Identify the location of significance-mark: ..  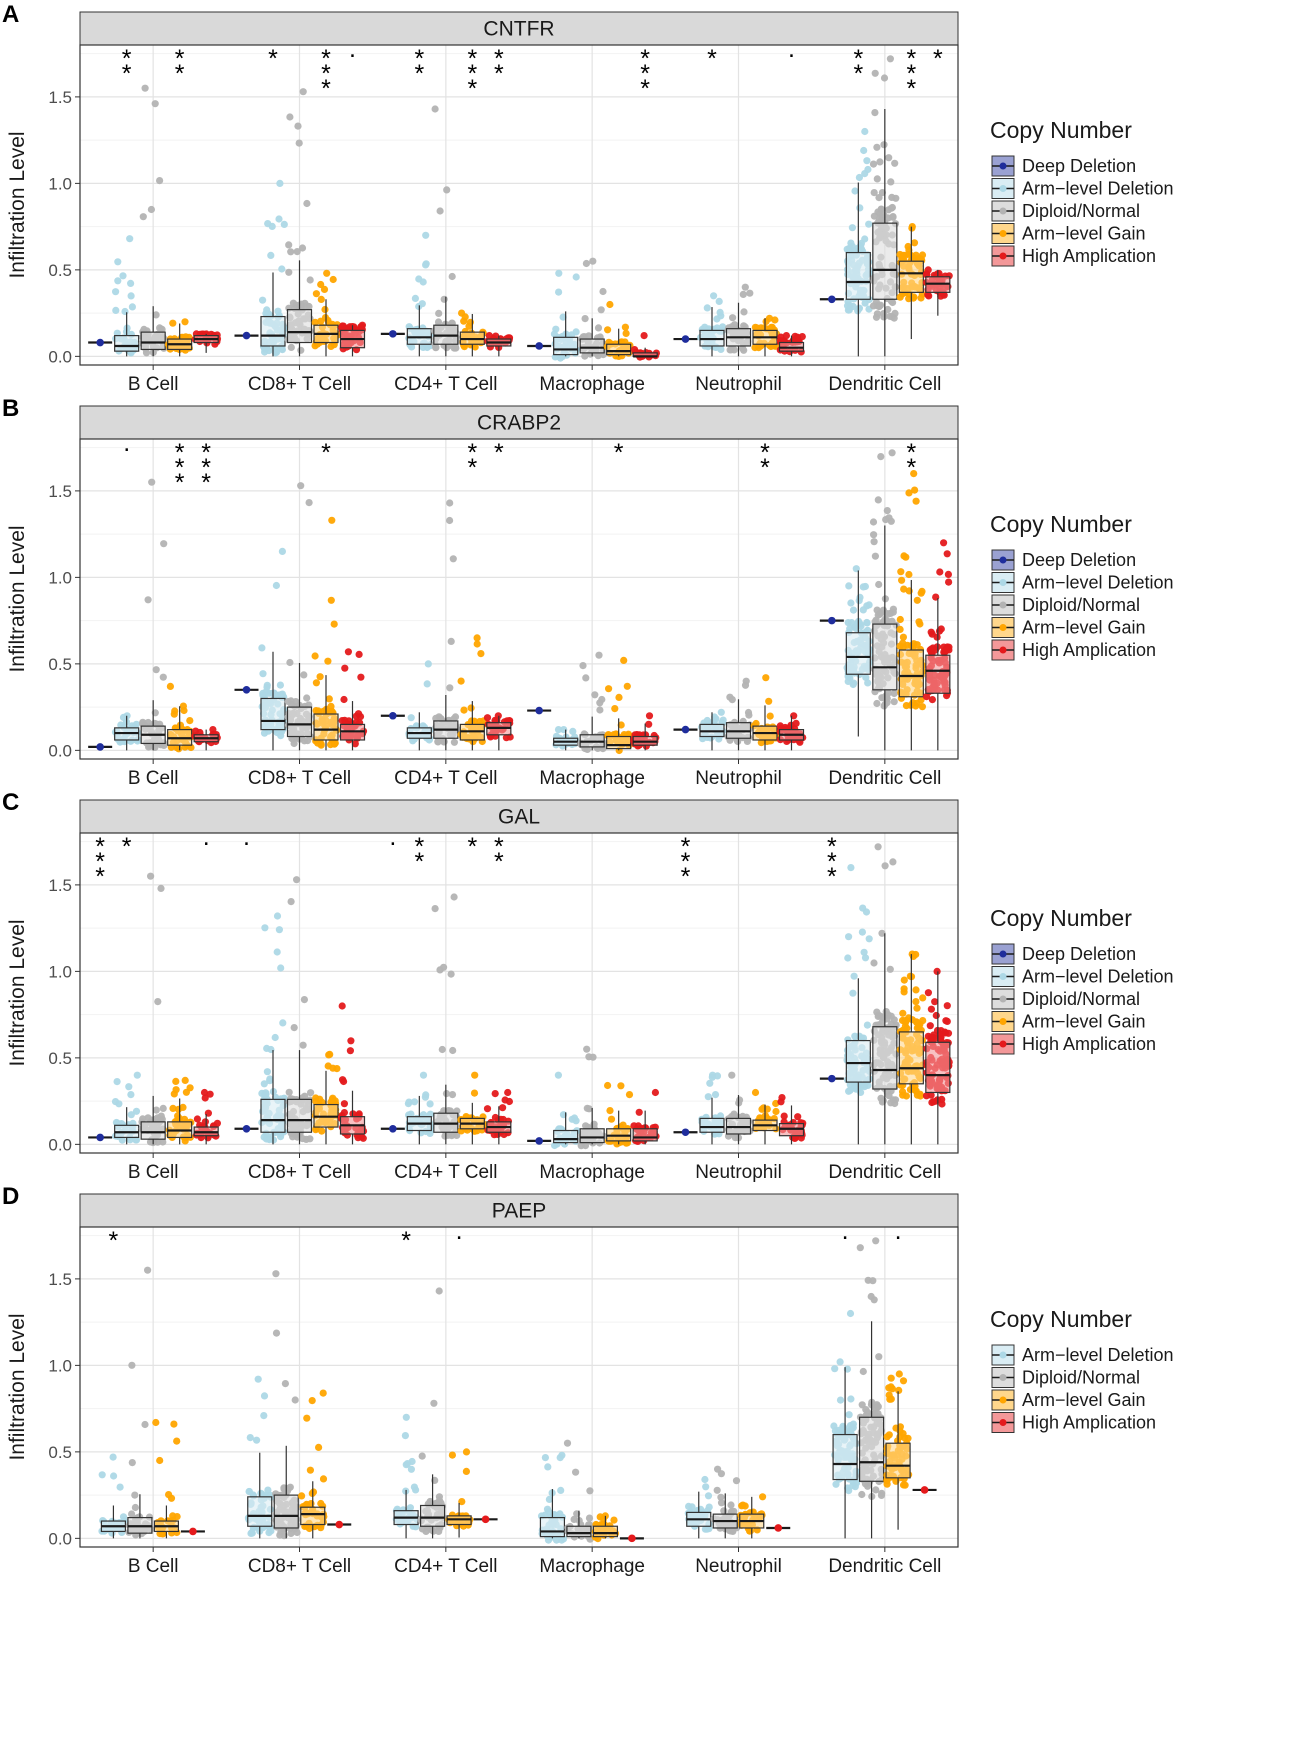
(126, 443).